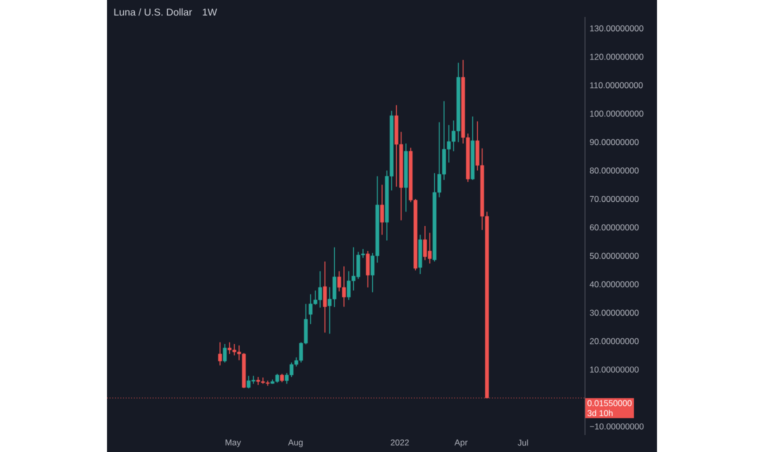  What do you see at coordinates (614, 369) in the screenshot?
I see `y-tick-label: 10.00000000` at bounding box center [614, 369].